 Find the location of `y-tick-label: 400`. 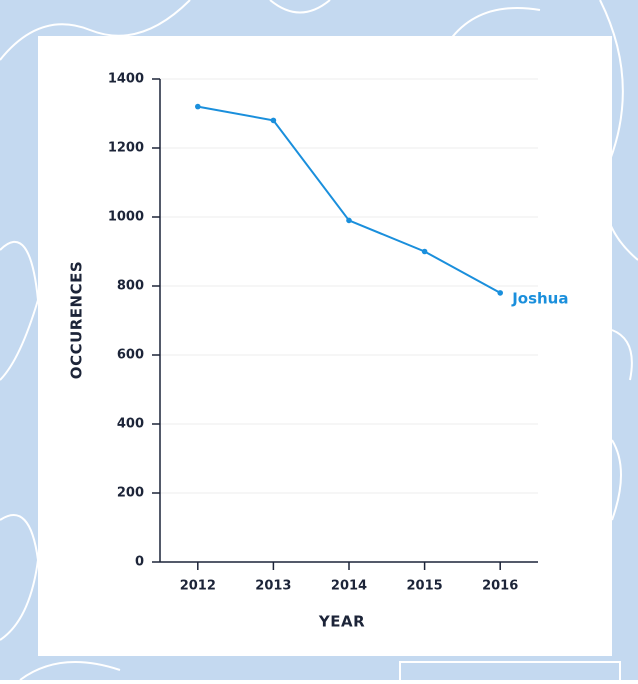

y-tick-label: 400 is located at coordinates (130, 424).